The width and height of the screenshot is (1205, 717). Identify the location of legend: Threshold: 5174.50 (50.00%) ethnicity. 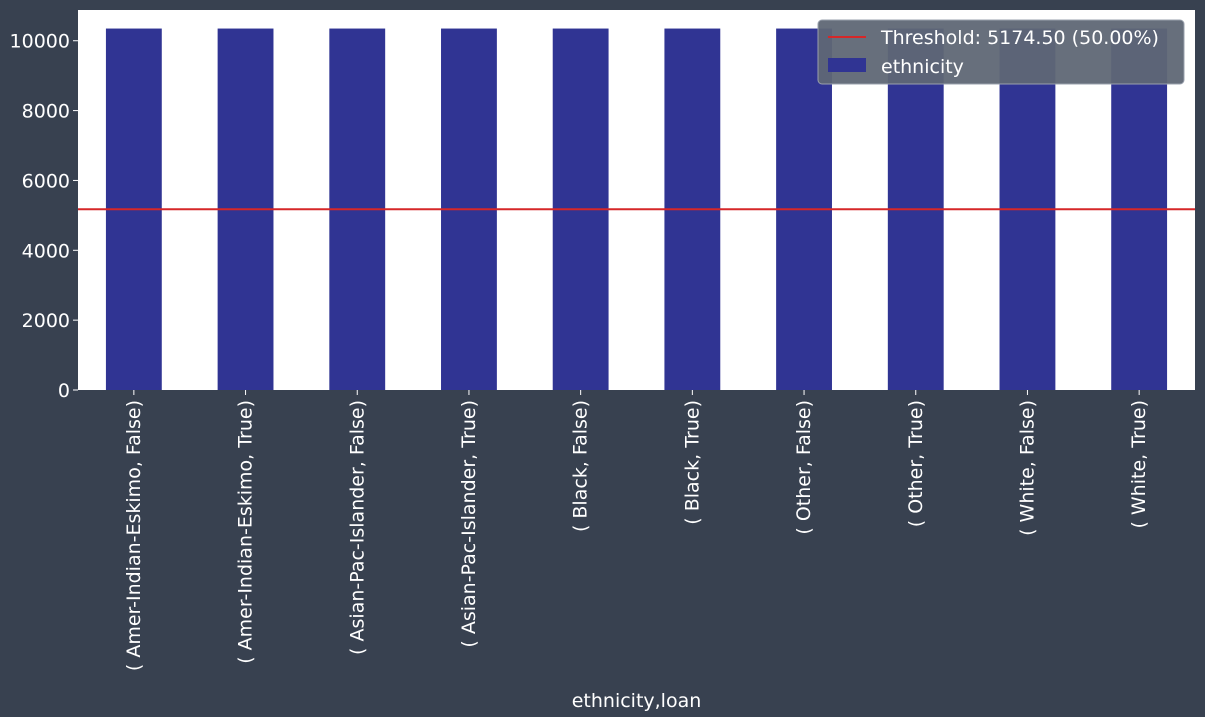
(1001, 52).